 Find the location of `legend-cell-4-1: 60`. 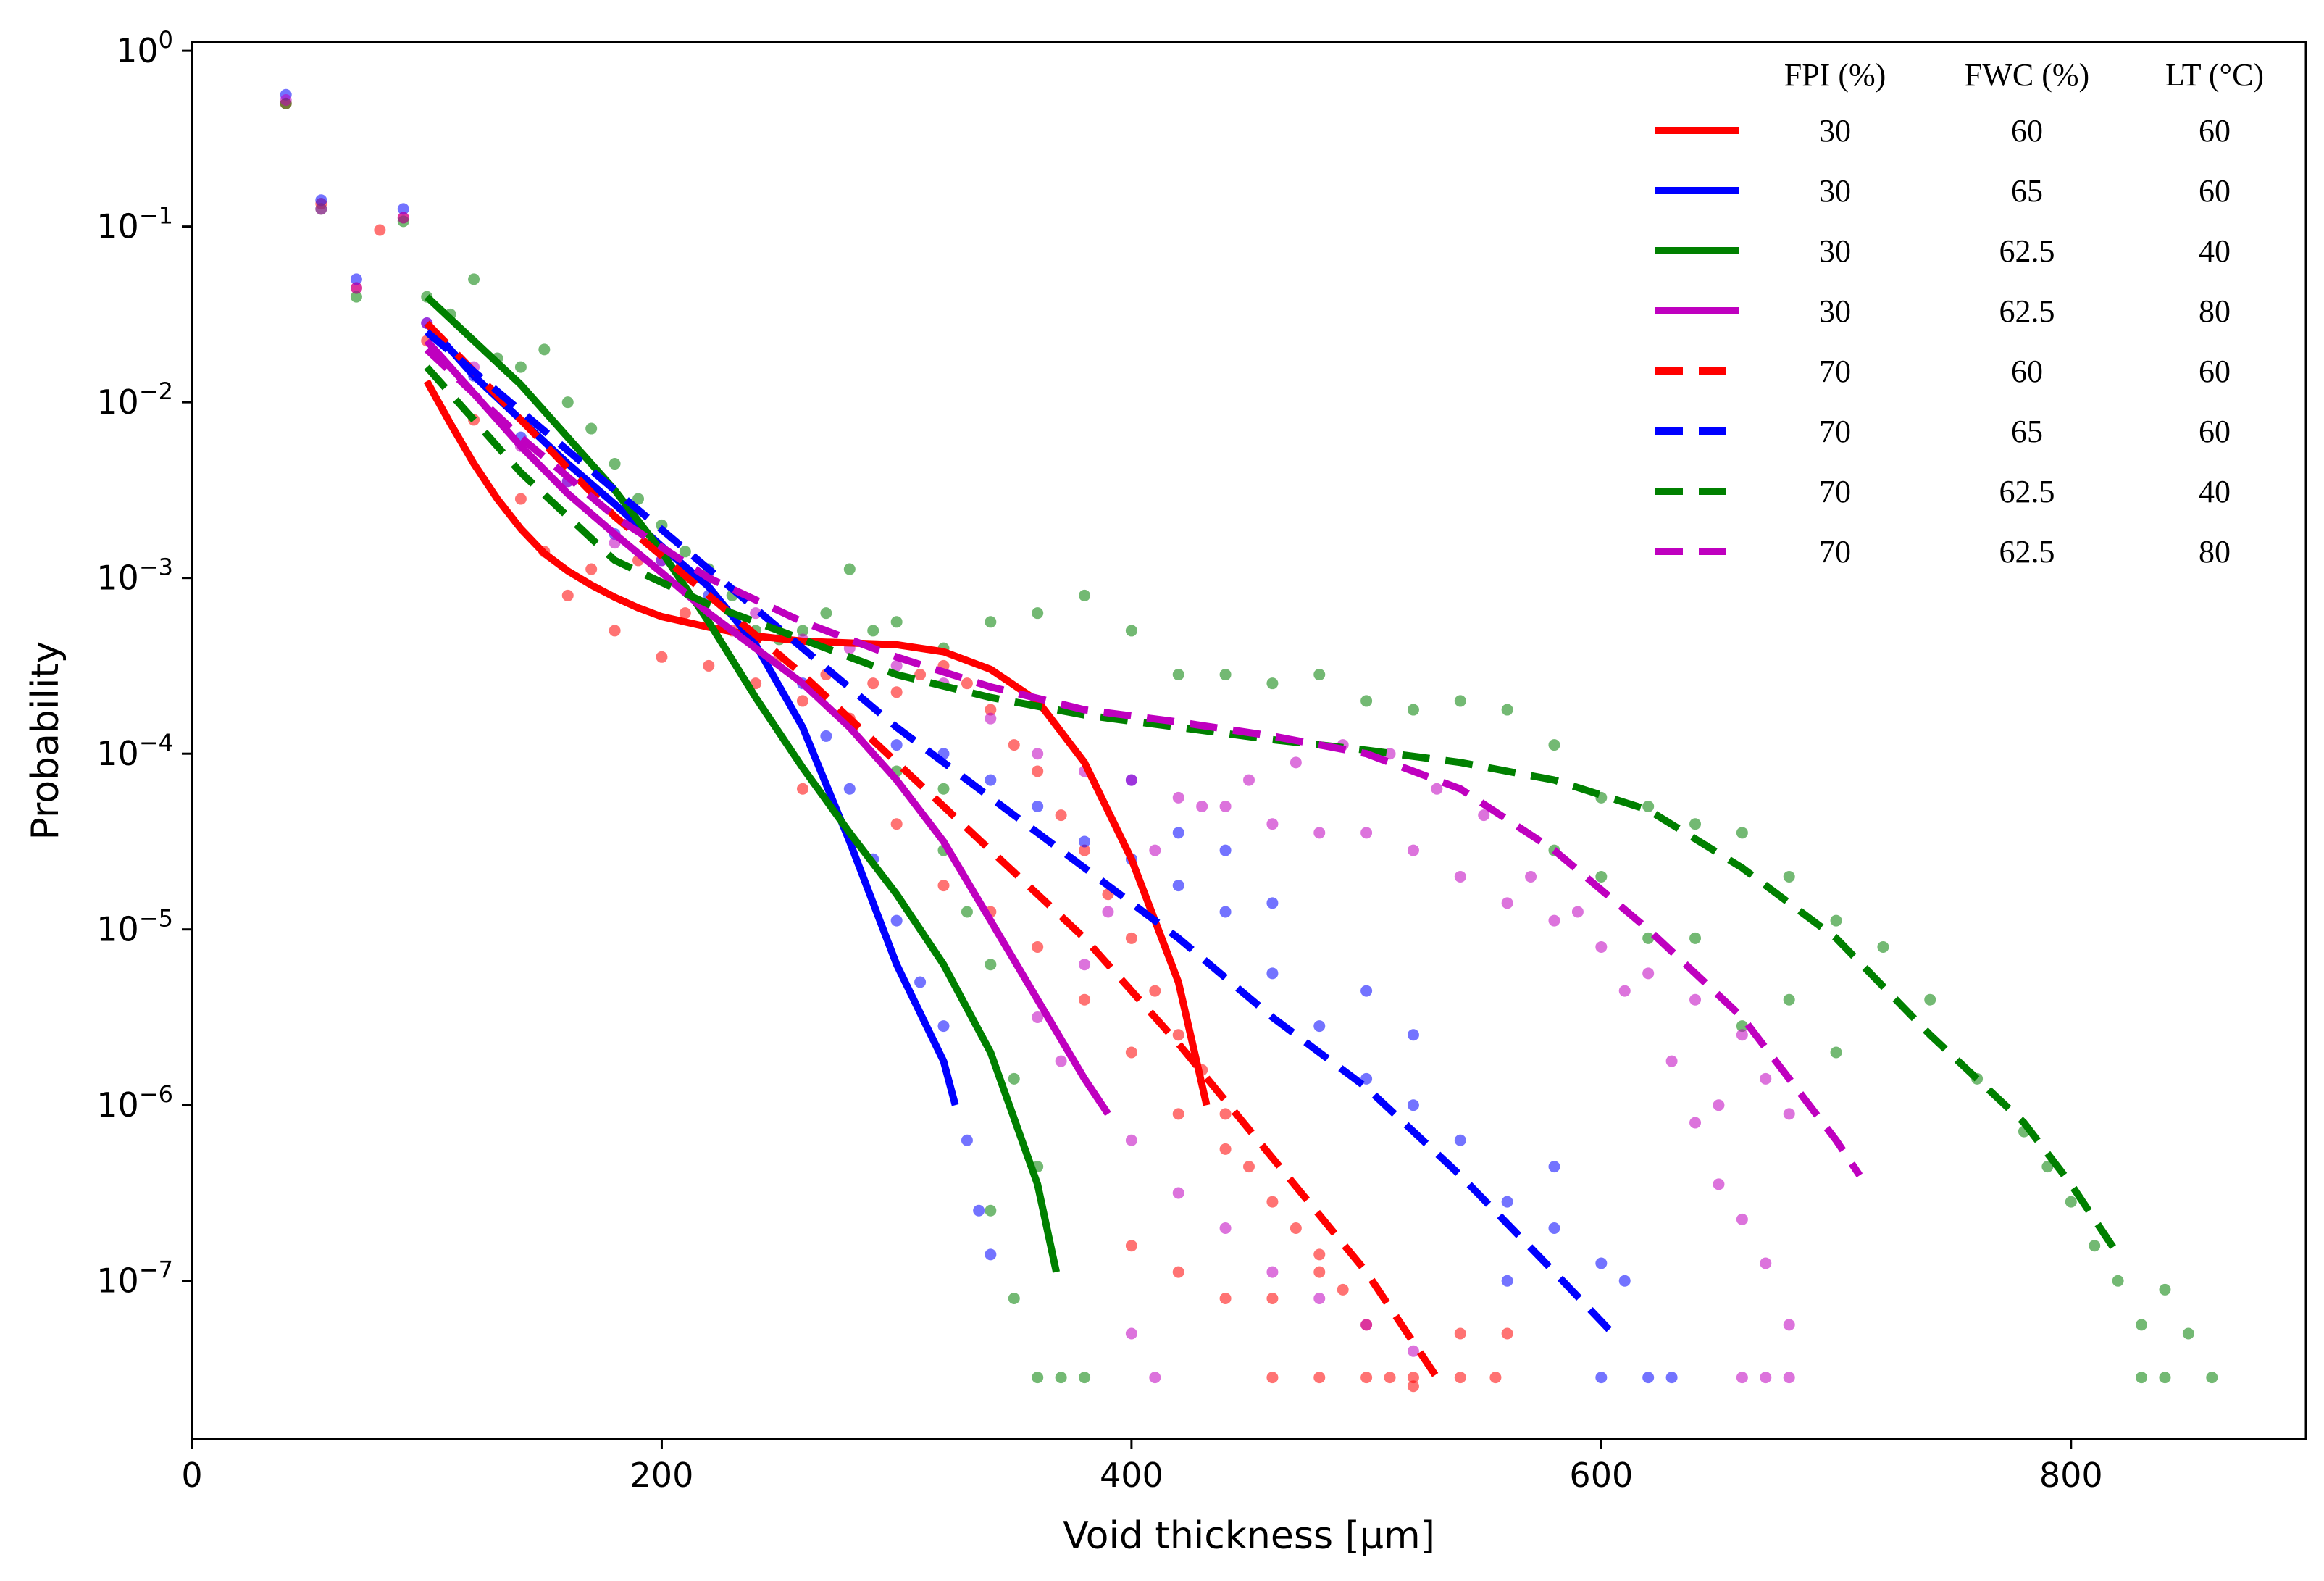

legend-cell-4-1: 60 is located at coordinates (2027, 371).